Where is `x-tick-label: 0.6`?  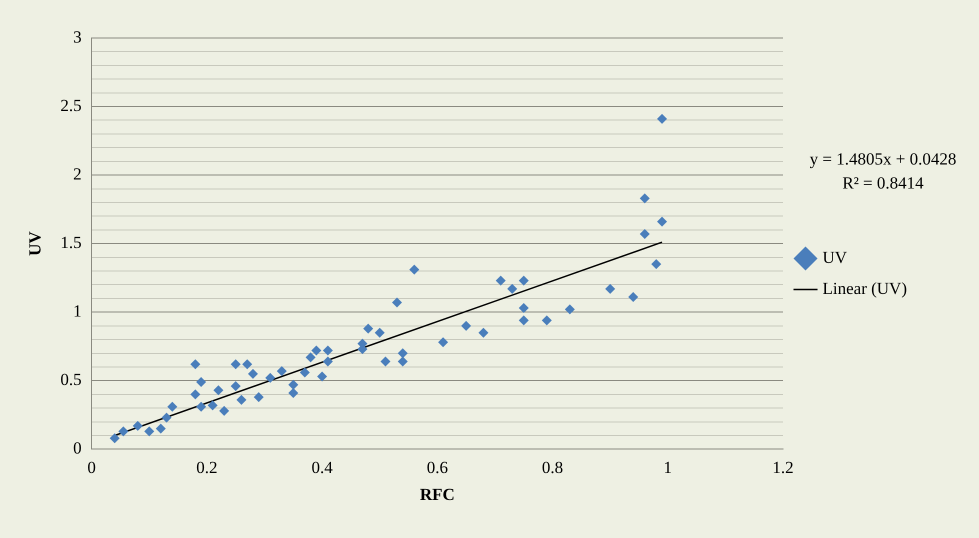
x-tick-label: 0.6 is located at coordinates (437, 467).